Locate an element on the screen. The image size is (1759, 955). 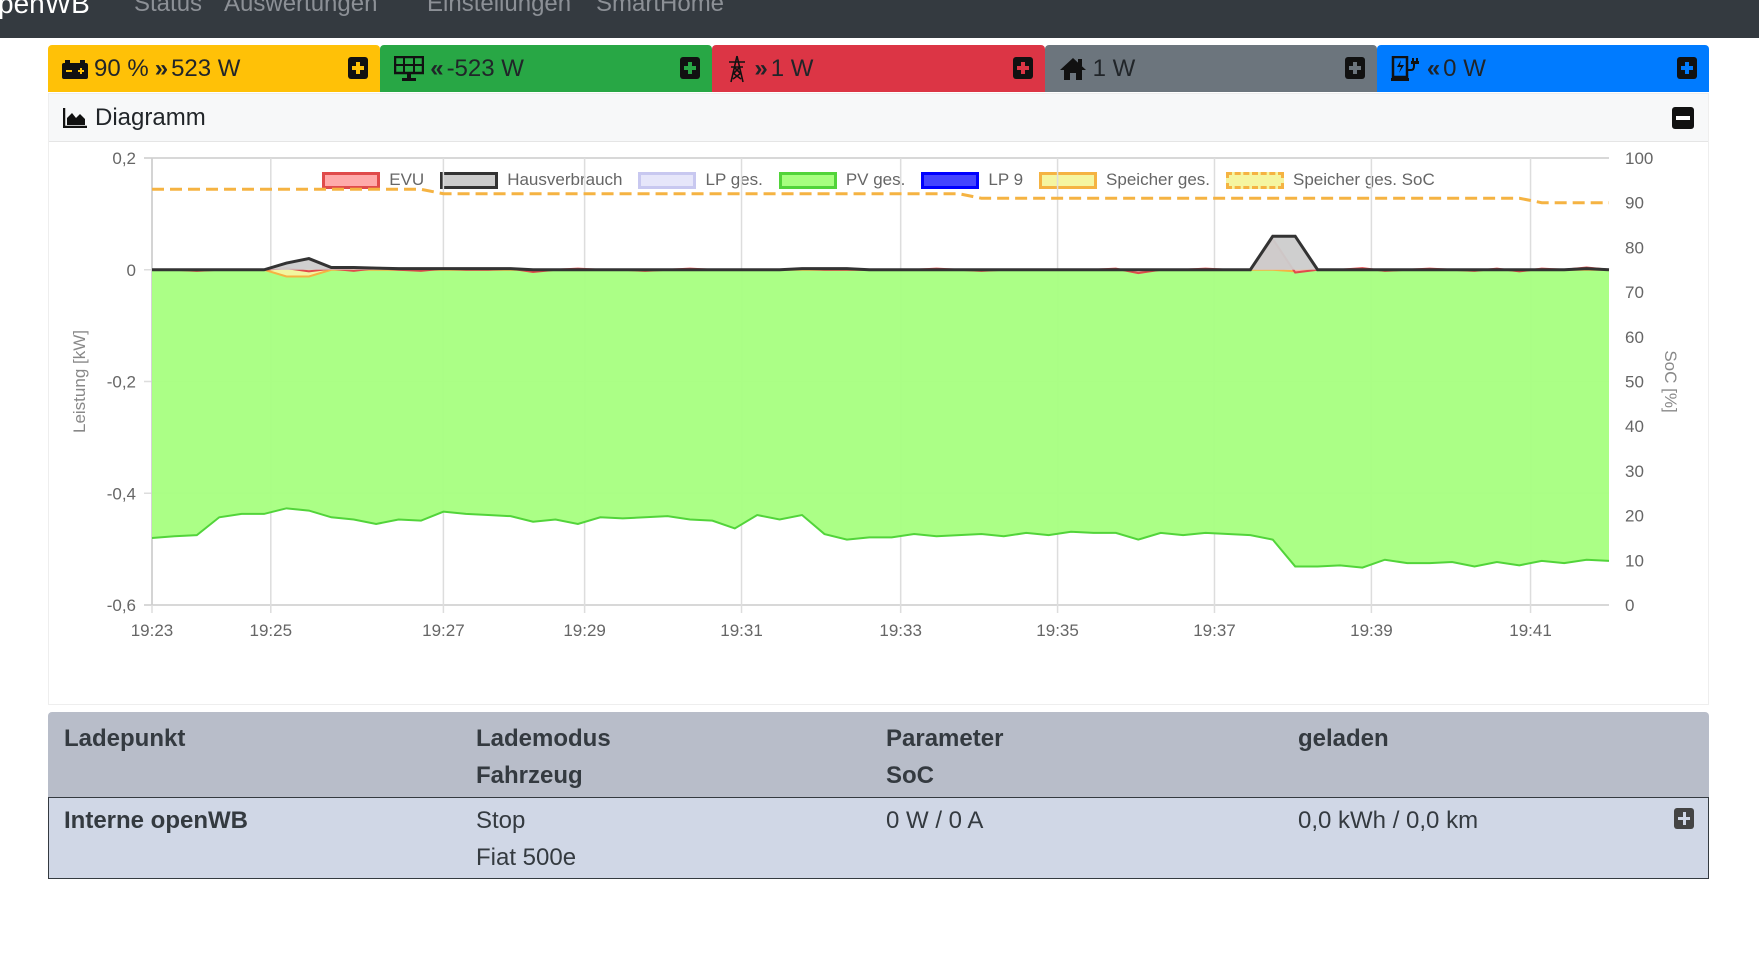
evu-power: 1 W is located at coordinates (792, 68).